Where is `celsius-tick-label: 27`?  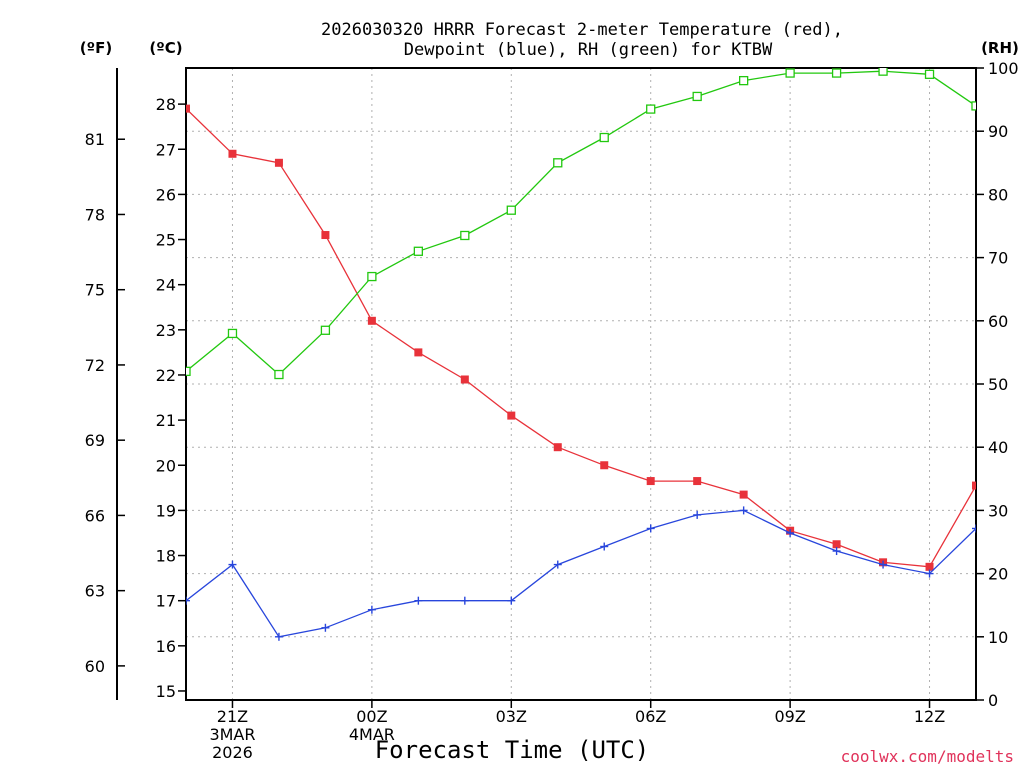 celsius-tick-label: 27 is located at coordinates (166, 149).